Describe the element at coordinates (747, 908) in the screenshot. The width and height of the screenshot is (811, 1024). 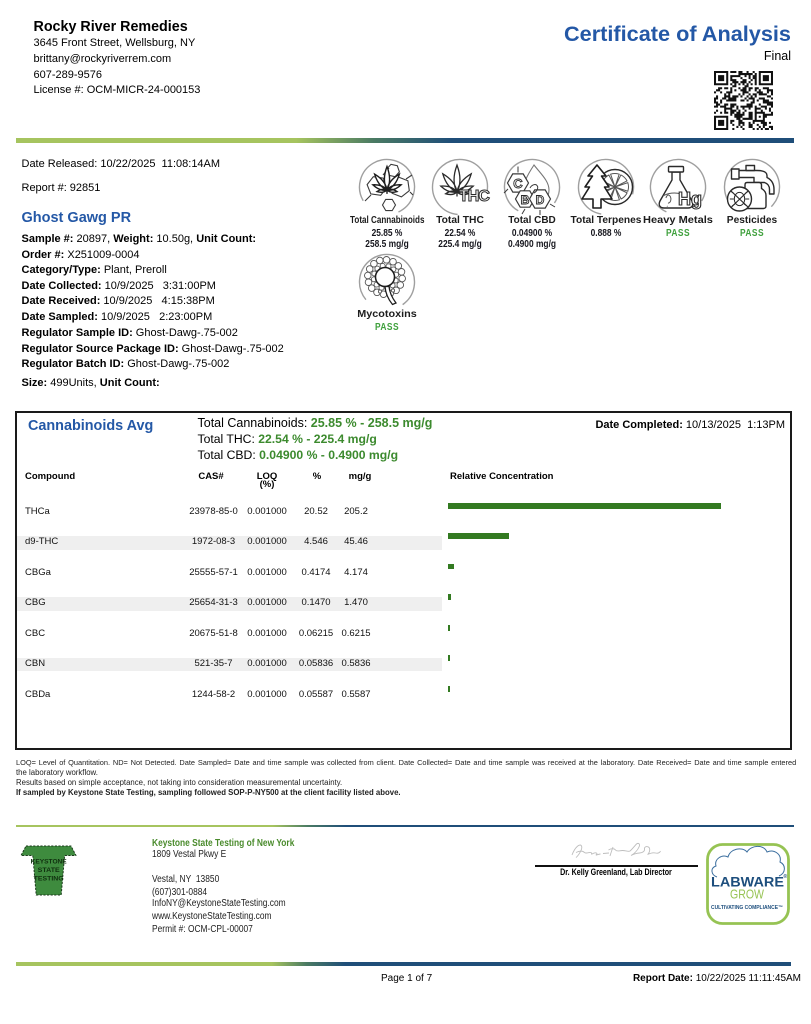
I see `svg-text: CULTIVATING COMPLIANCE™` at that location.